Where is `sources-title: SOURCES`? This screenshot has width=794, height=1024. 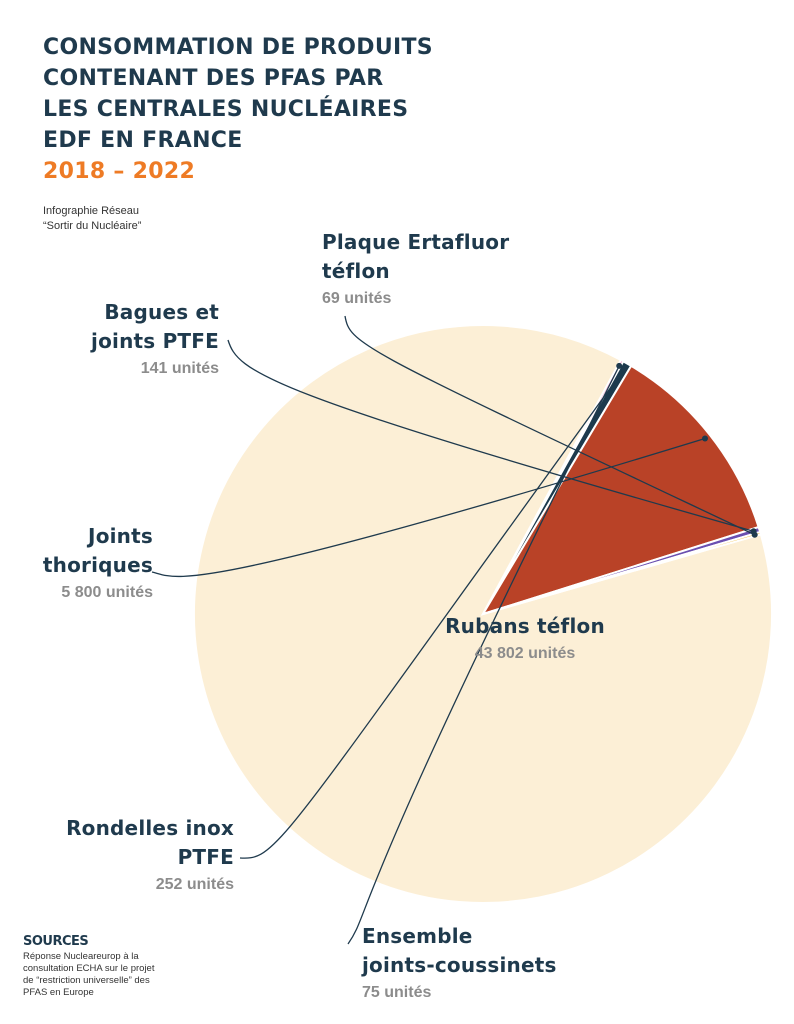 sources-title: SOURCES is located at coordinates (56, 941).